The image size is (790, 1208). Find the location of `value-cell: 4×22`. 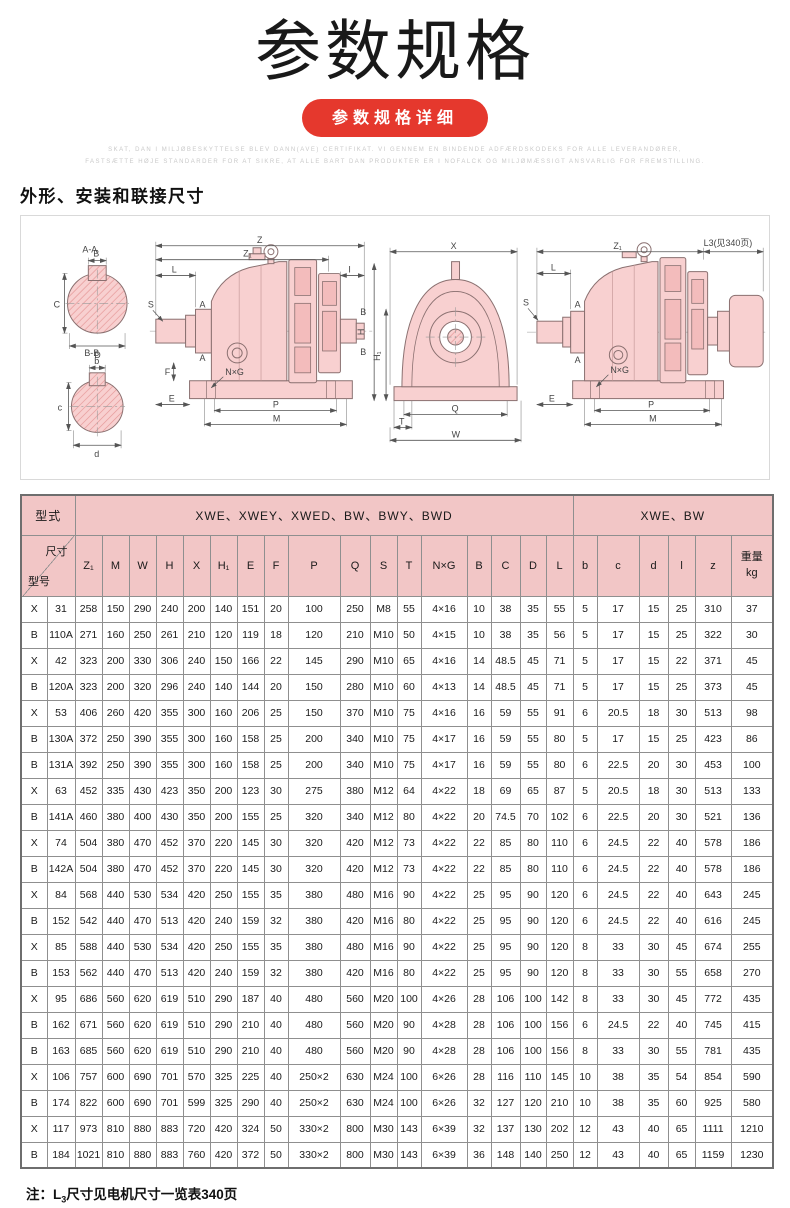

value-cell: 4×22 is located at coordinates (444, 973).